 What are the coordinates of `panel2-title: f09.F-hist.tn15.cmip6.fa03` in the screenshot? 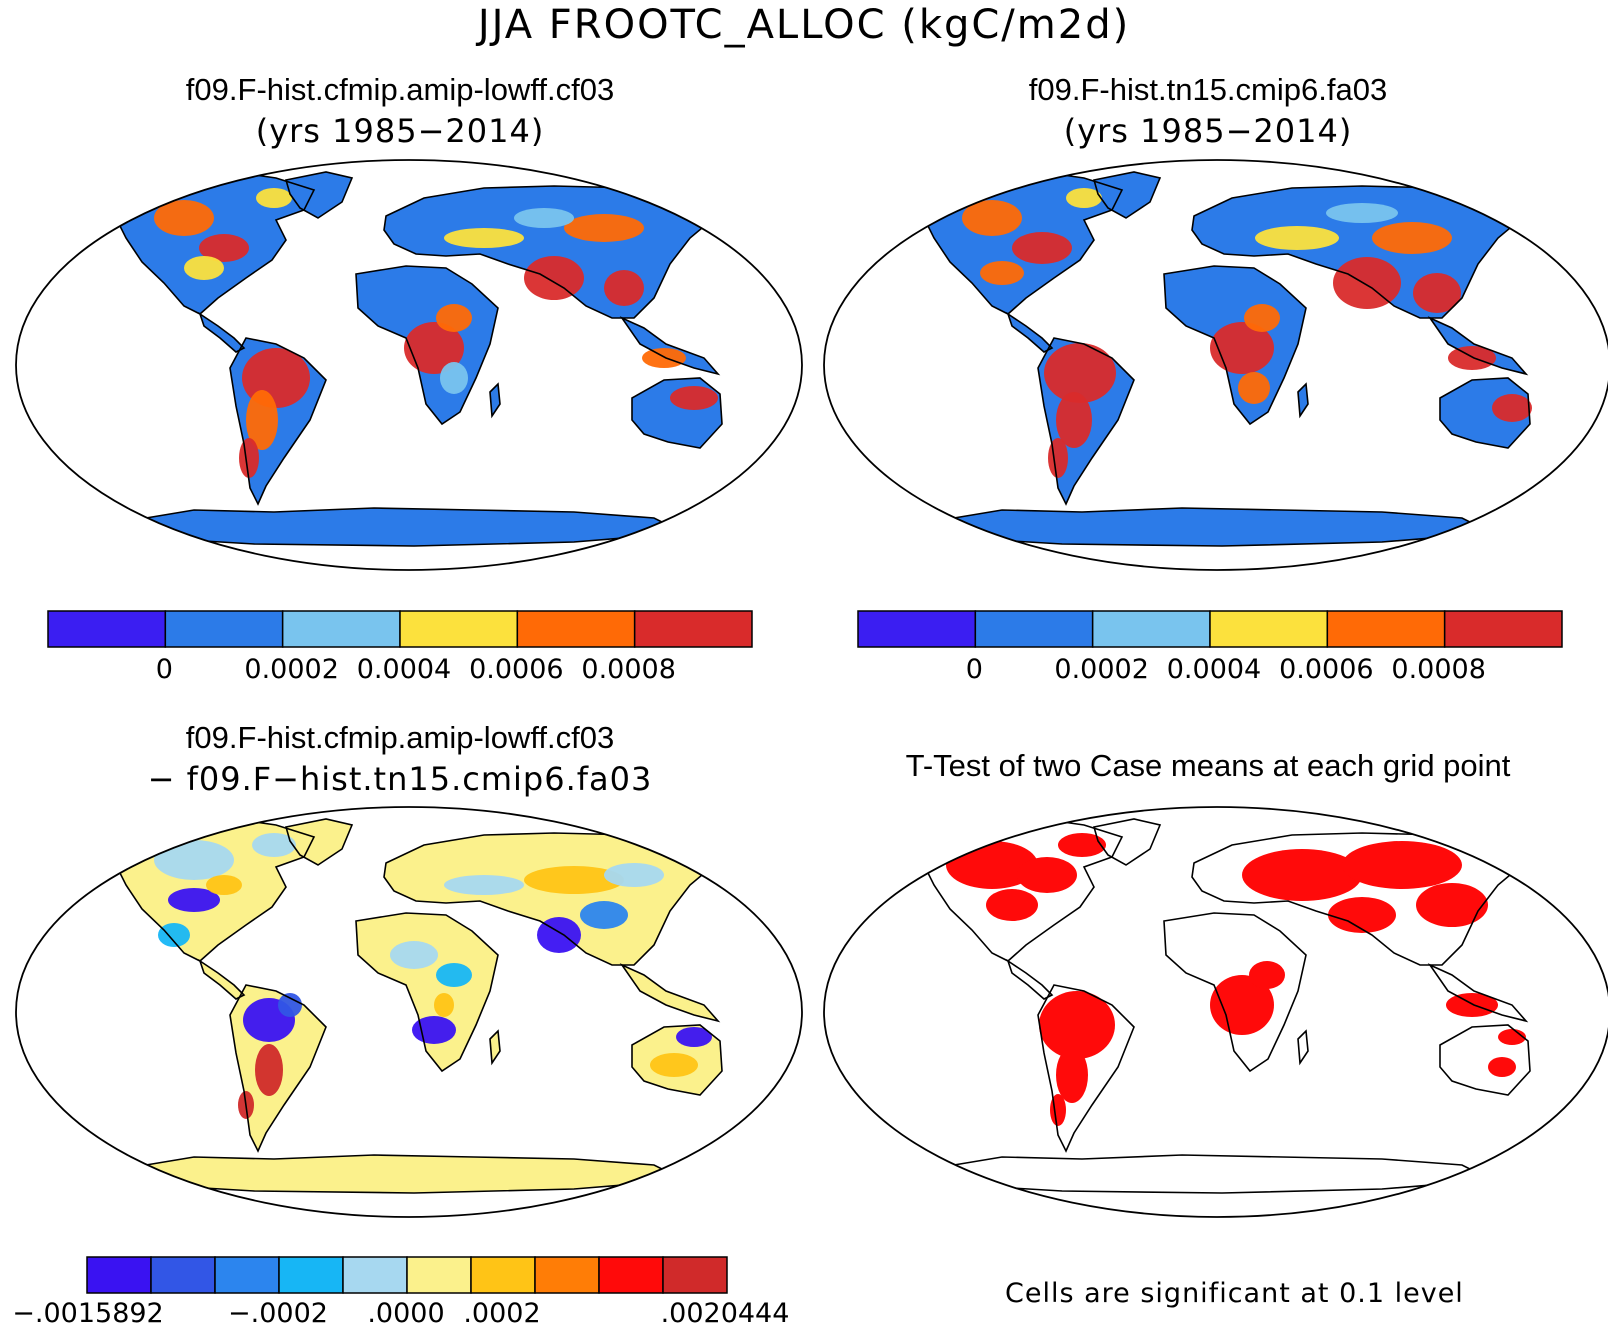 It's located at (1208, 89).